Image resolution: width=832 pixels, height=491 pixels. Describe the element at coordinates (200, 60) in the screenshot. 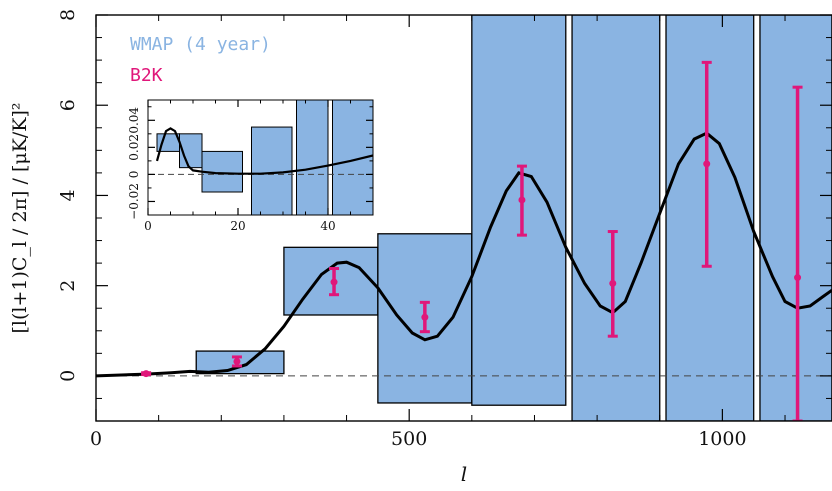

I see `legend: WMAP (4 year) B2K` at that location.